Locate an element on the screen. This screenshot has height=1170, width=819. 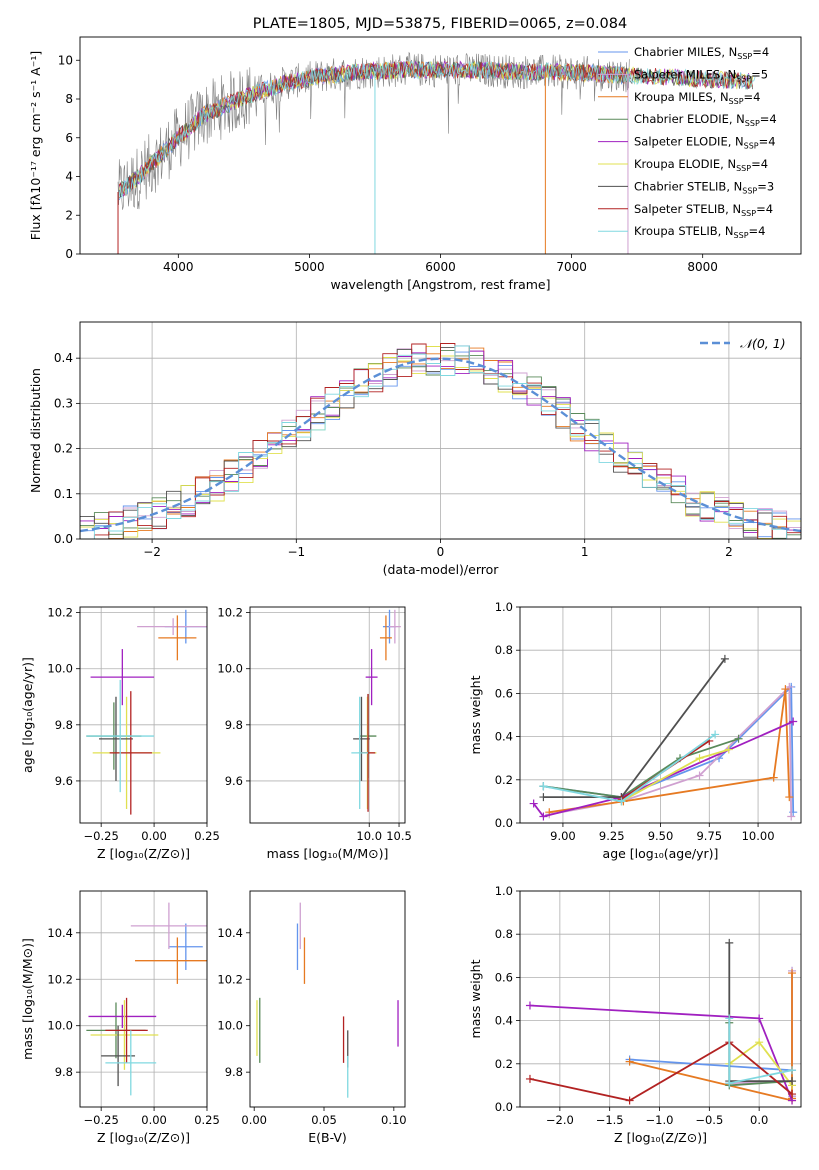
age-vs-metallicity-plot-area is located at coordinates (146, 712).